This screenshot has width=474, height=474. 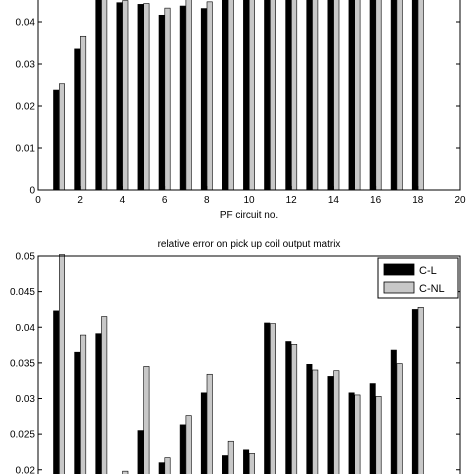 What do you see at coordinates (230, 95) in the screenshot?
I see `bar-top-s1-c9` at bounding box center [230, 95].